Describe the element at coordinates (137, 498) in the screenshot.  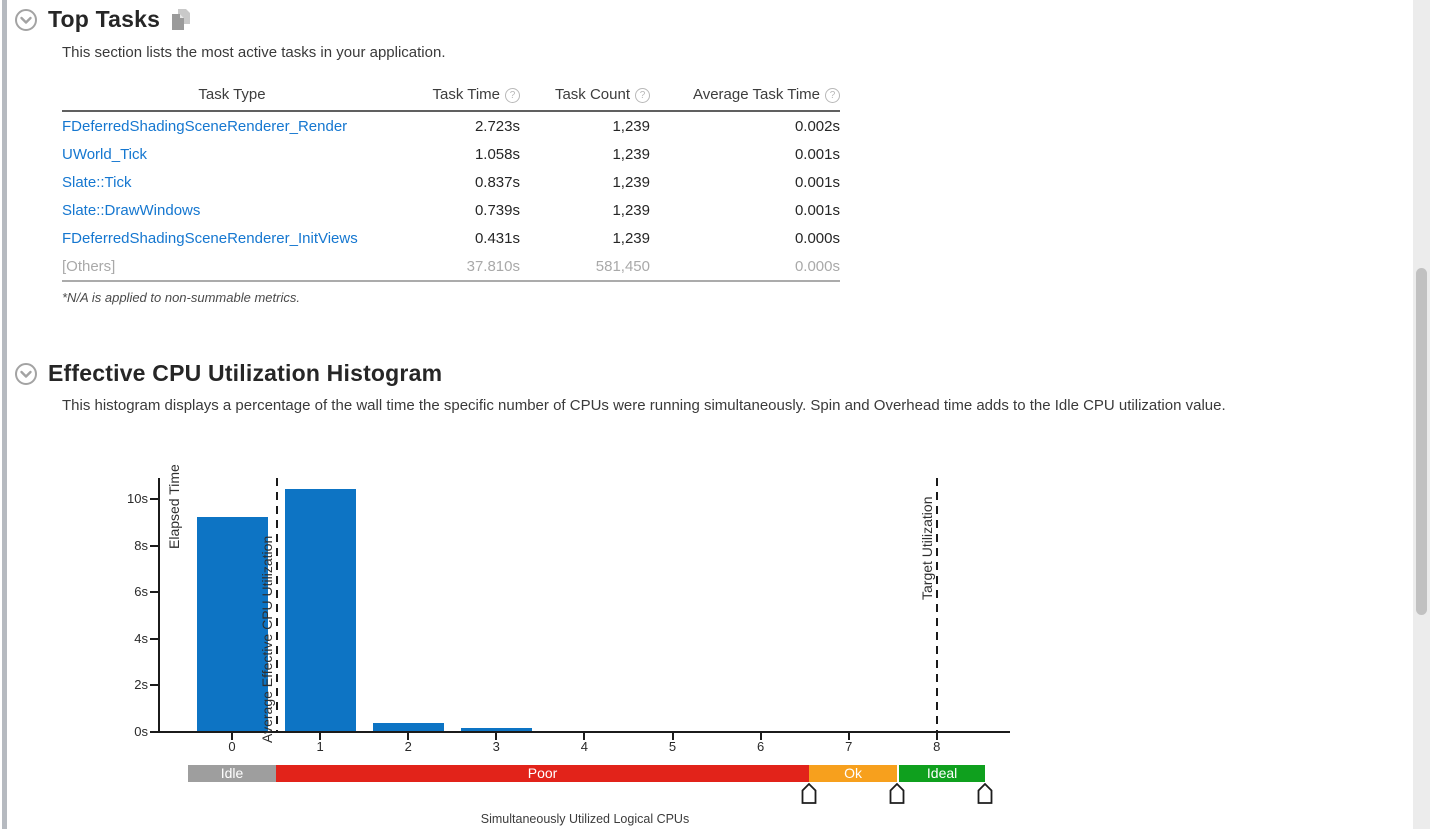
I see `y-tick-label: 10s` at that location.